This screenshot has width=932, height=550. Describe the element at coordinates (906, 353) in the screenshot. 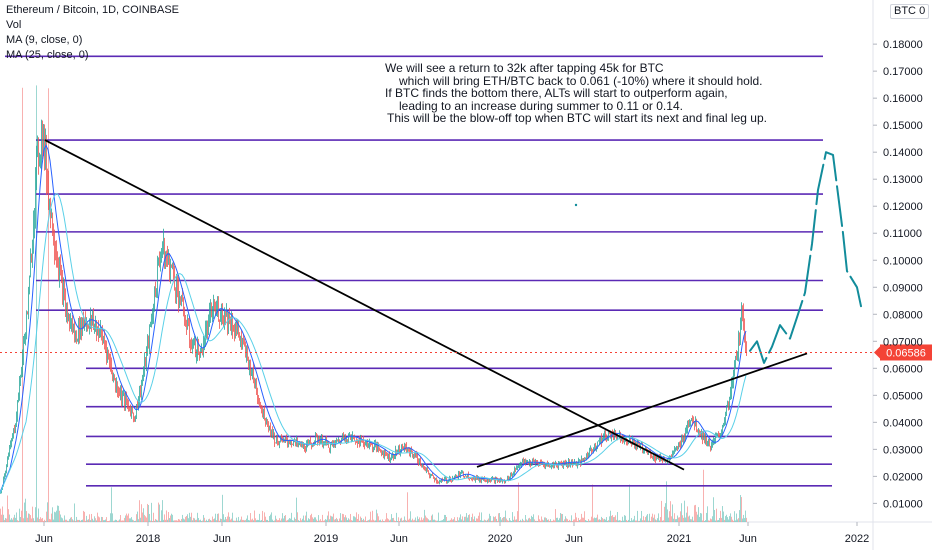

I see `current-price-label: 0.06586` at that location.